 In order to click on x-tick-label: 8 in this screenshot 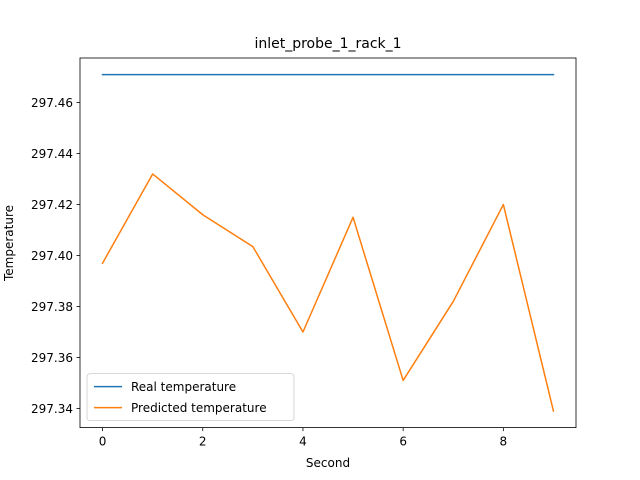, I will do `click(504, 442)`.